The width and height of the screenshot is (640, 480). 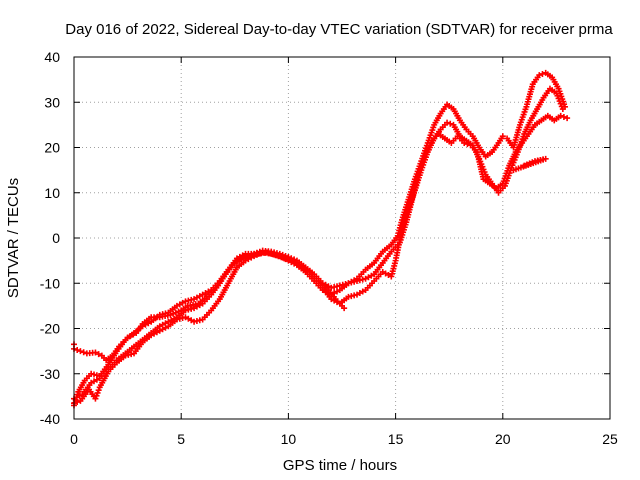 What do you see at coordinates (50, 283) in the screenshot?
I see `y-tick-label: -10` at bounding box center [50, 283].